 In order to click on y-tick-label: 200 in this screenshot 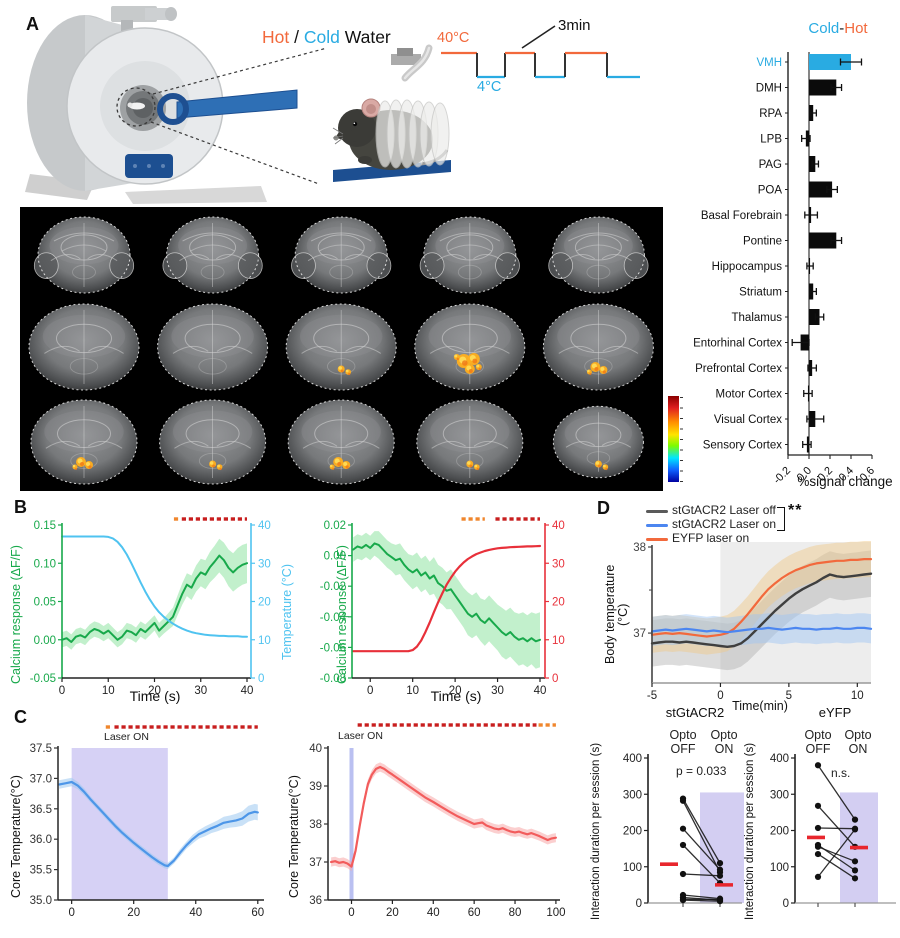, I will do `click(632, 832)`.